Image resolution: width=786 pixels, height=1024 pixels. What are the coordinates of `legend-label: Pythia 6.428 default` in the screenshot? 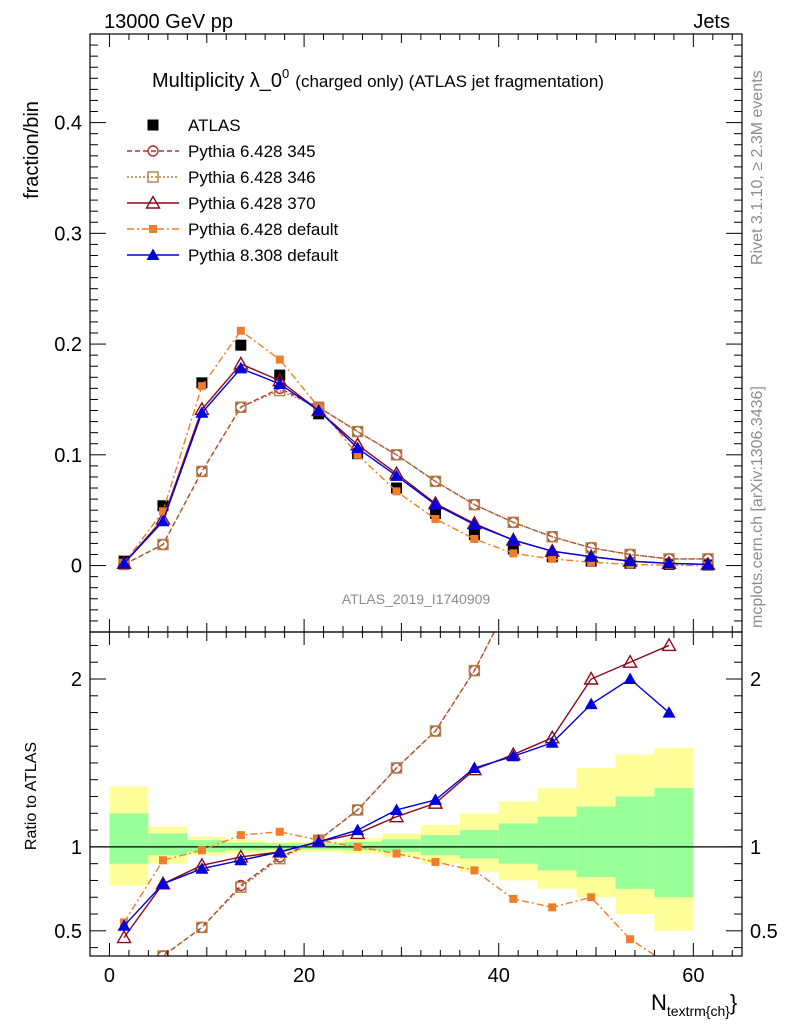 It's located at (263, 229).